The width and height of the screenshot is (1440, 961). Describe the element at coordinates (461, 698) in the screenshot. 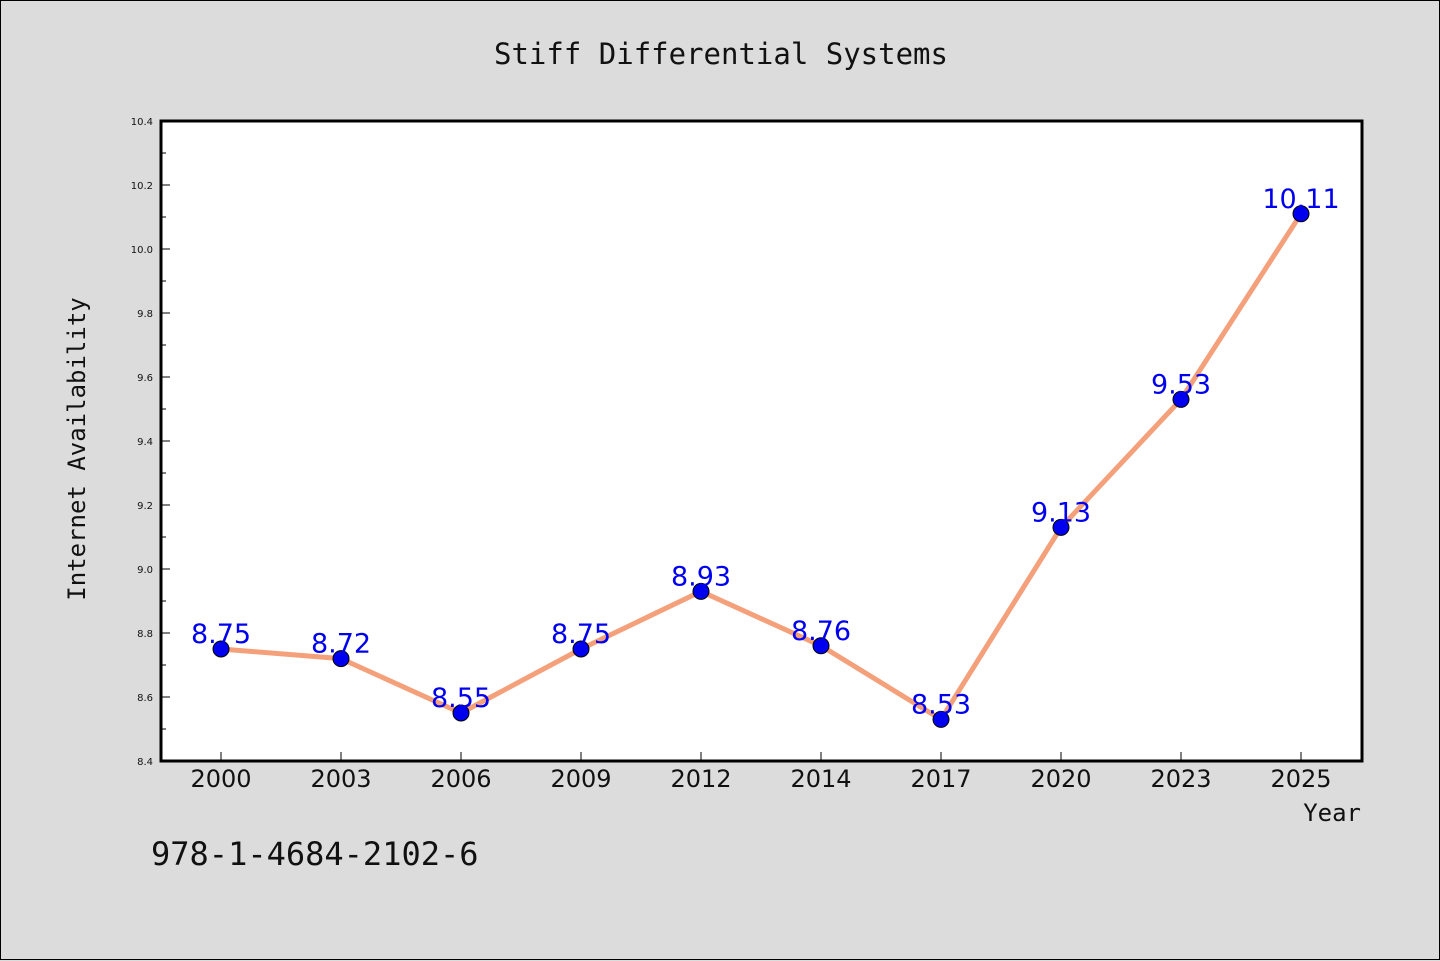

I see `data-label: 8.55` at that location.